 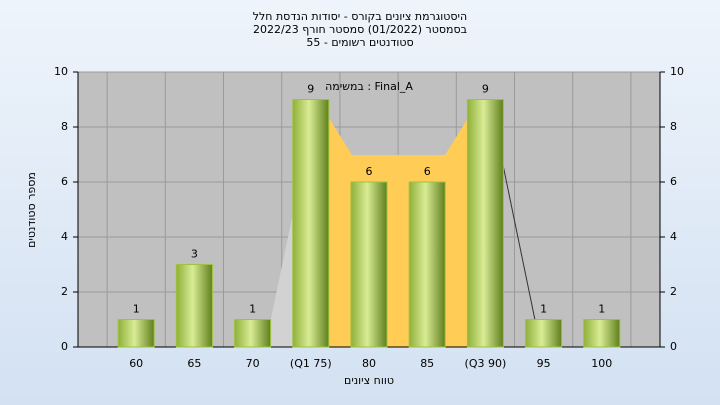 I want to click on chart-subtitle: סטודנטים רשומים - 55, so click(x=359, y=42).